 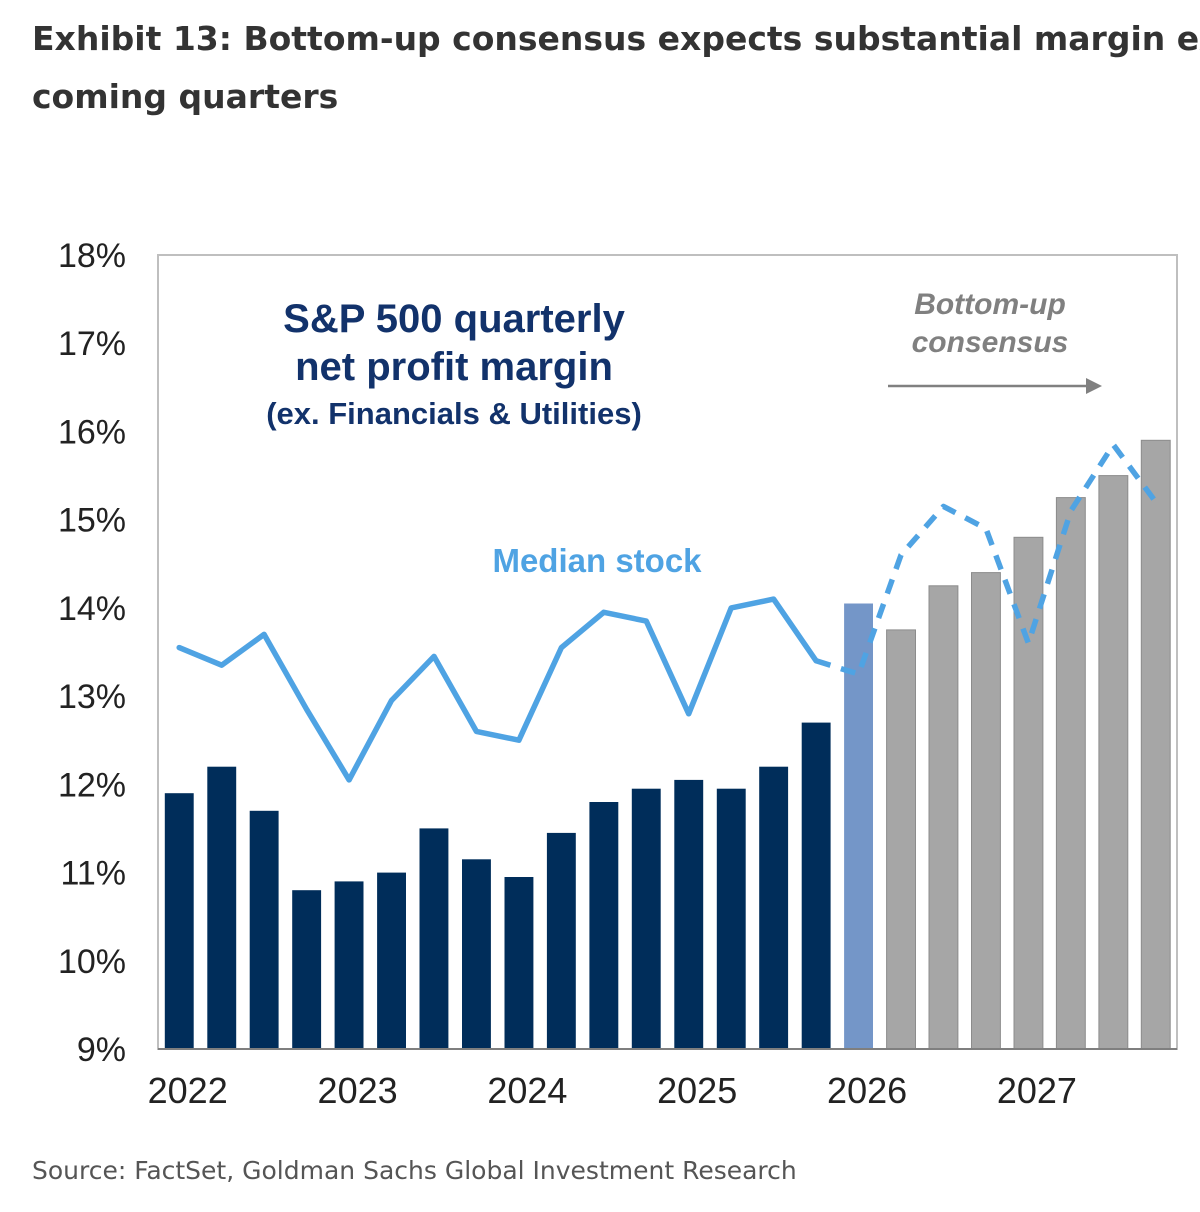 What do you see at coordinates (1037, 1090) in the screenshot?
I see `x-tick-label: 2027` at bounding box center [1037, 1090].